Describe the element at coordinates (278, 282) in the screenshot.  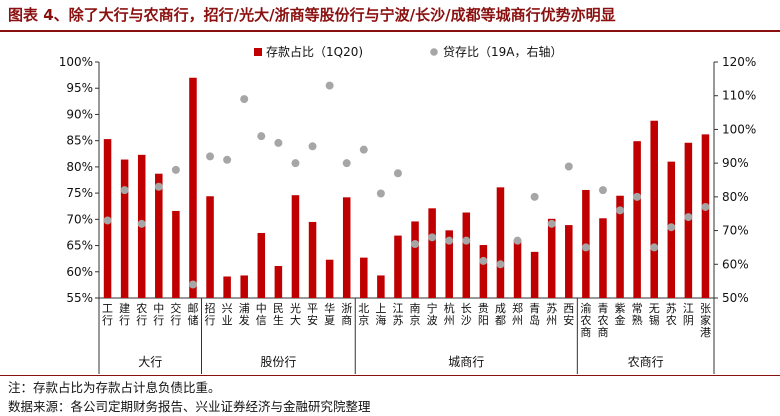
I see `bar-民生` at that location.